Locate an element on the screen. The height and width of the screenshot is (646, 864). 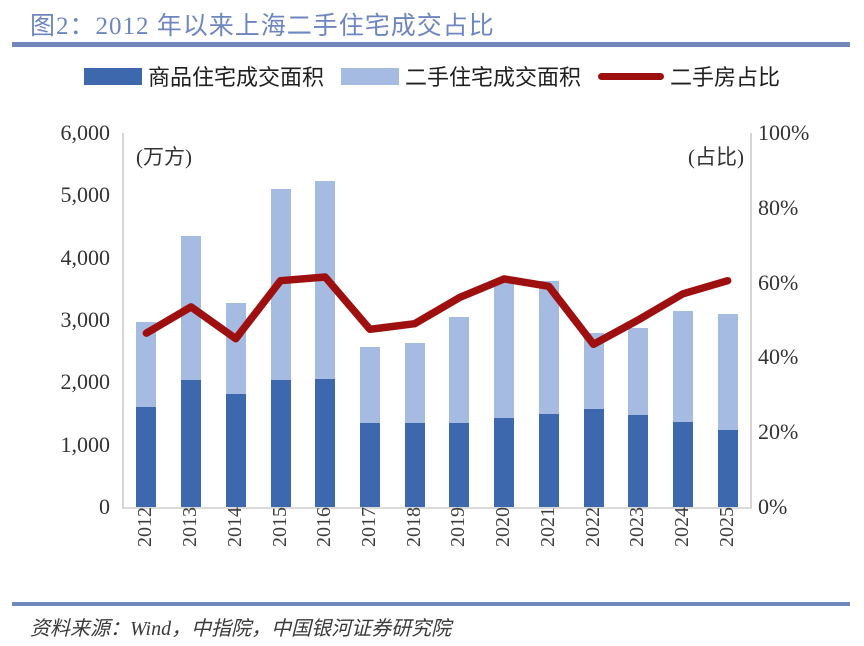
bar-column-2013 is located at coordinates (191, 371).